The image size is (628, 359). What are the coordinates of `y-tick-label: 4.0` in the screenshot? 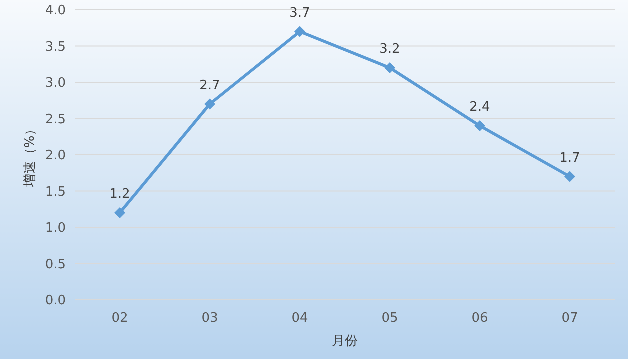 It's located at (55, 11).